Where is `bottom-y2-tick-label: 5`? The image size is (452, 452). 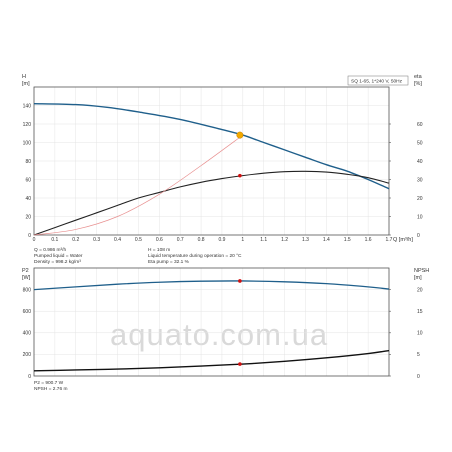 bottom-y2-tick-label: 5 is located at coordinates (418, 355).